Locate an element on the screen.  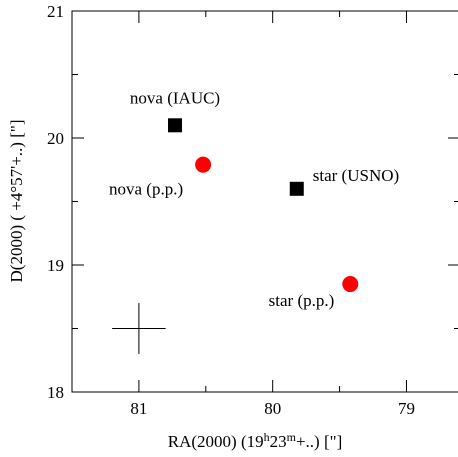
y-tick-label: 18 is located at coordinates (55, 392).